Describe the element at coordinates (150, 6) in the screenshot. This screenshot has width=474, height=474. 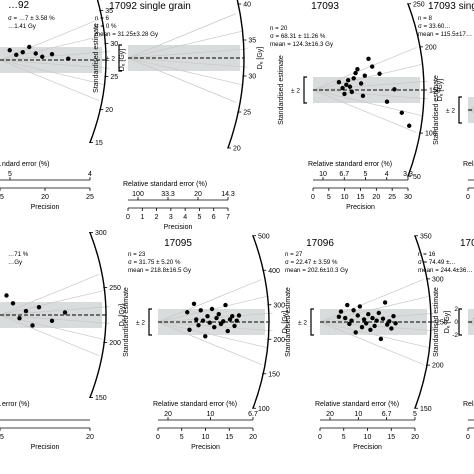
I see `plot-title: 17092 single grain` at that location.